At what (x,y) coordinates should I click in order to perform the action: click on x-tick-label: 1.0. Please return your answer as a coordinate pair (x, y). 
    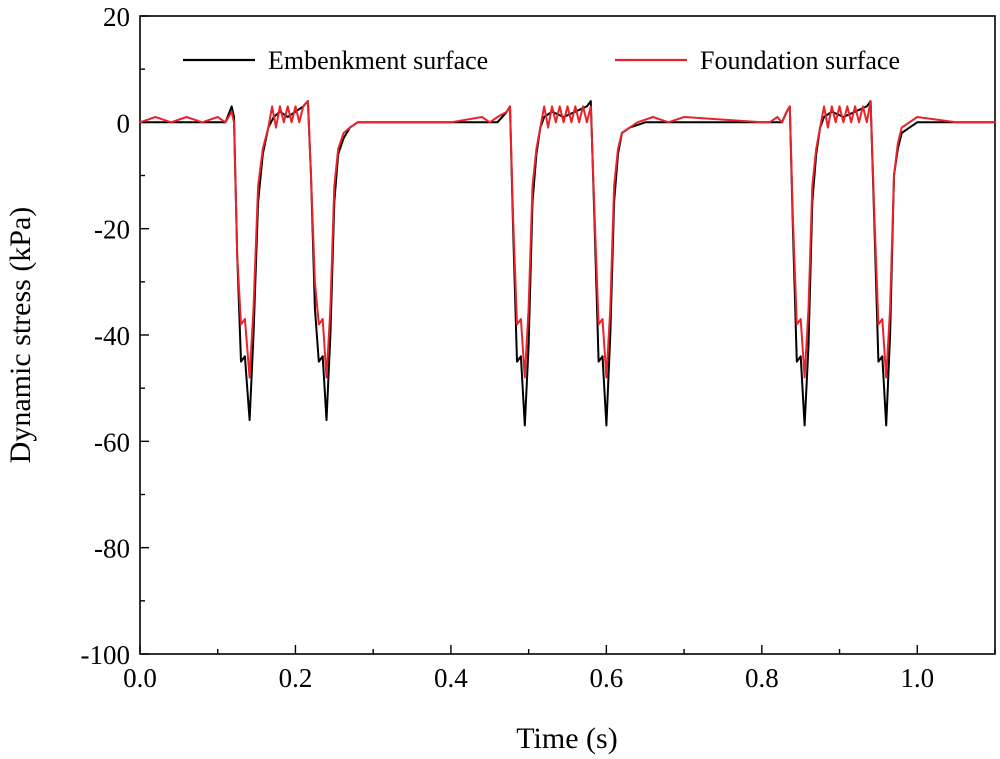
    Looking at the image, I should click on (917, 678).